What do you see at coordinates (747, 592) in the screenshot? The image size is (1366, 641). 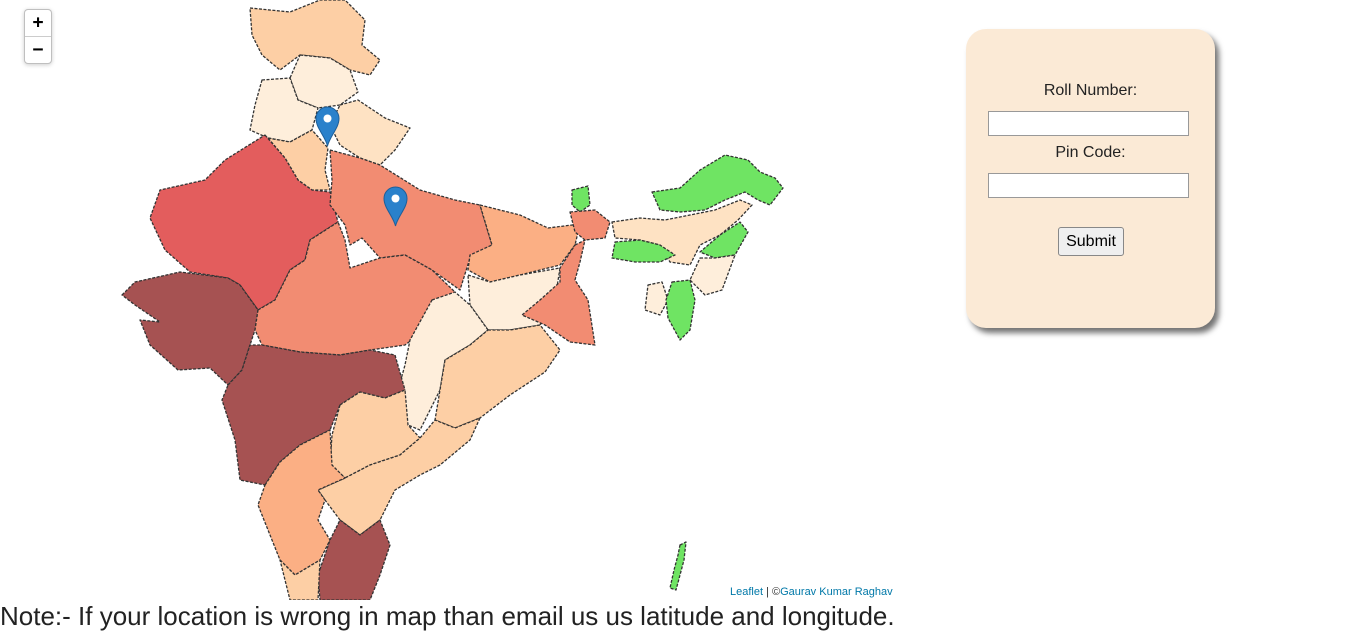 I see `leaflet-link: Leaflet` at bounding box center [747, 592].